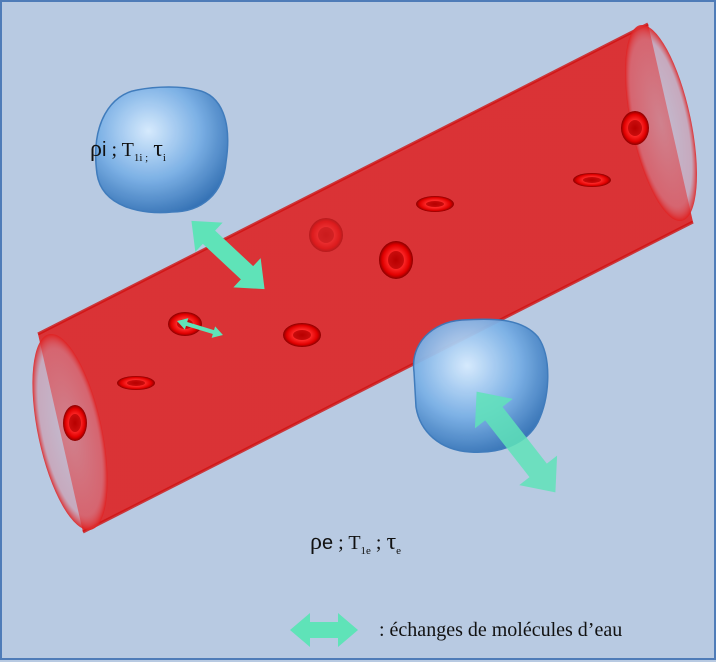 This screenshot has height=662, width=716. Describe the element at coordinates (200, 328) in the screenshot. I see `small-exchange-arrow` at that location.